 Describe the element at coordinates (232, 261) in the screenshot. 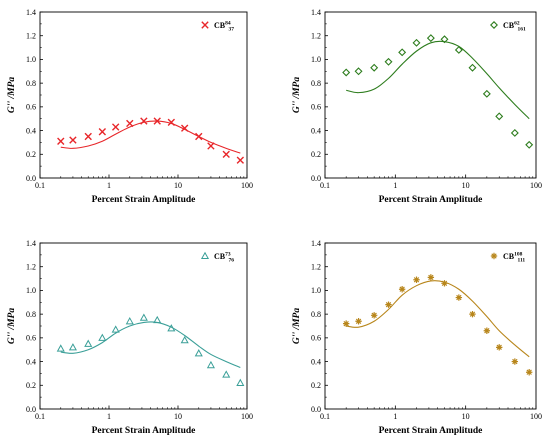

I see `legend-subscript: 76` at that location.